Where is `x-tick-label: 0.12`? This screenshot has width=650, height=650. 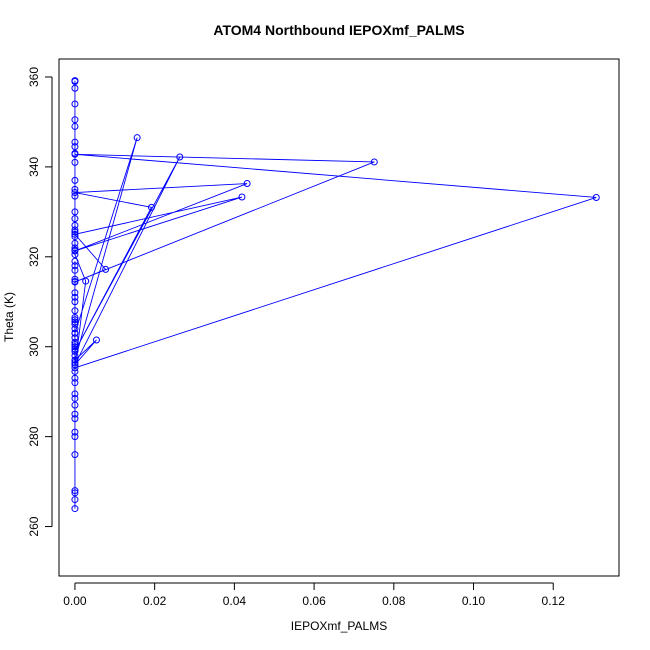
x-tick-label: 0.12 is located at coordinates (554, 601).